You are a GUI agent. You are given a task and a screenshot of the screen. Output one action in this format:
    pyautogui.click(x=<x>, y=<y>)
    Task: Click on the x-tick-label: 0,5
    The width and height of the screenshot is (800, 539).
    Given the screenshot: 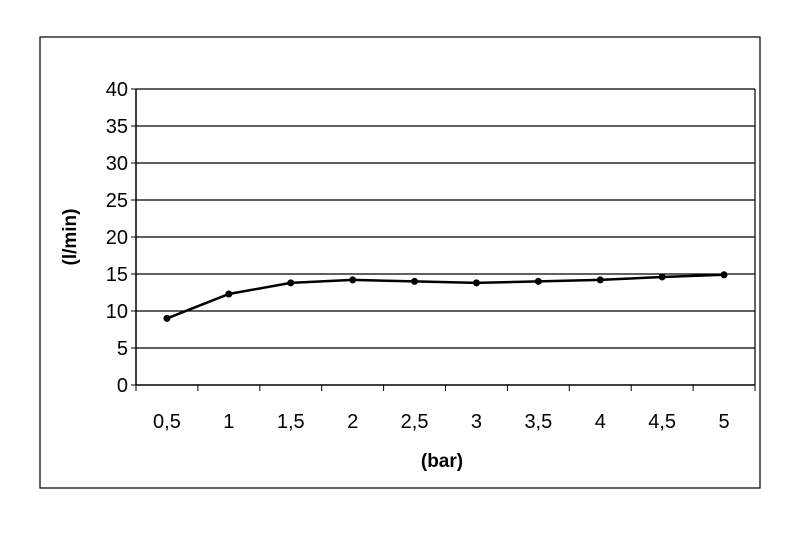 What is the action you would take?
    pyautogui.click(x=167, y=422)
    